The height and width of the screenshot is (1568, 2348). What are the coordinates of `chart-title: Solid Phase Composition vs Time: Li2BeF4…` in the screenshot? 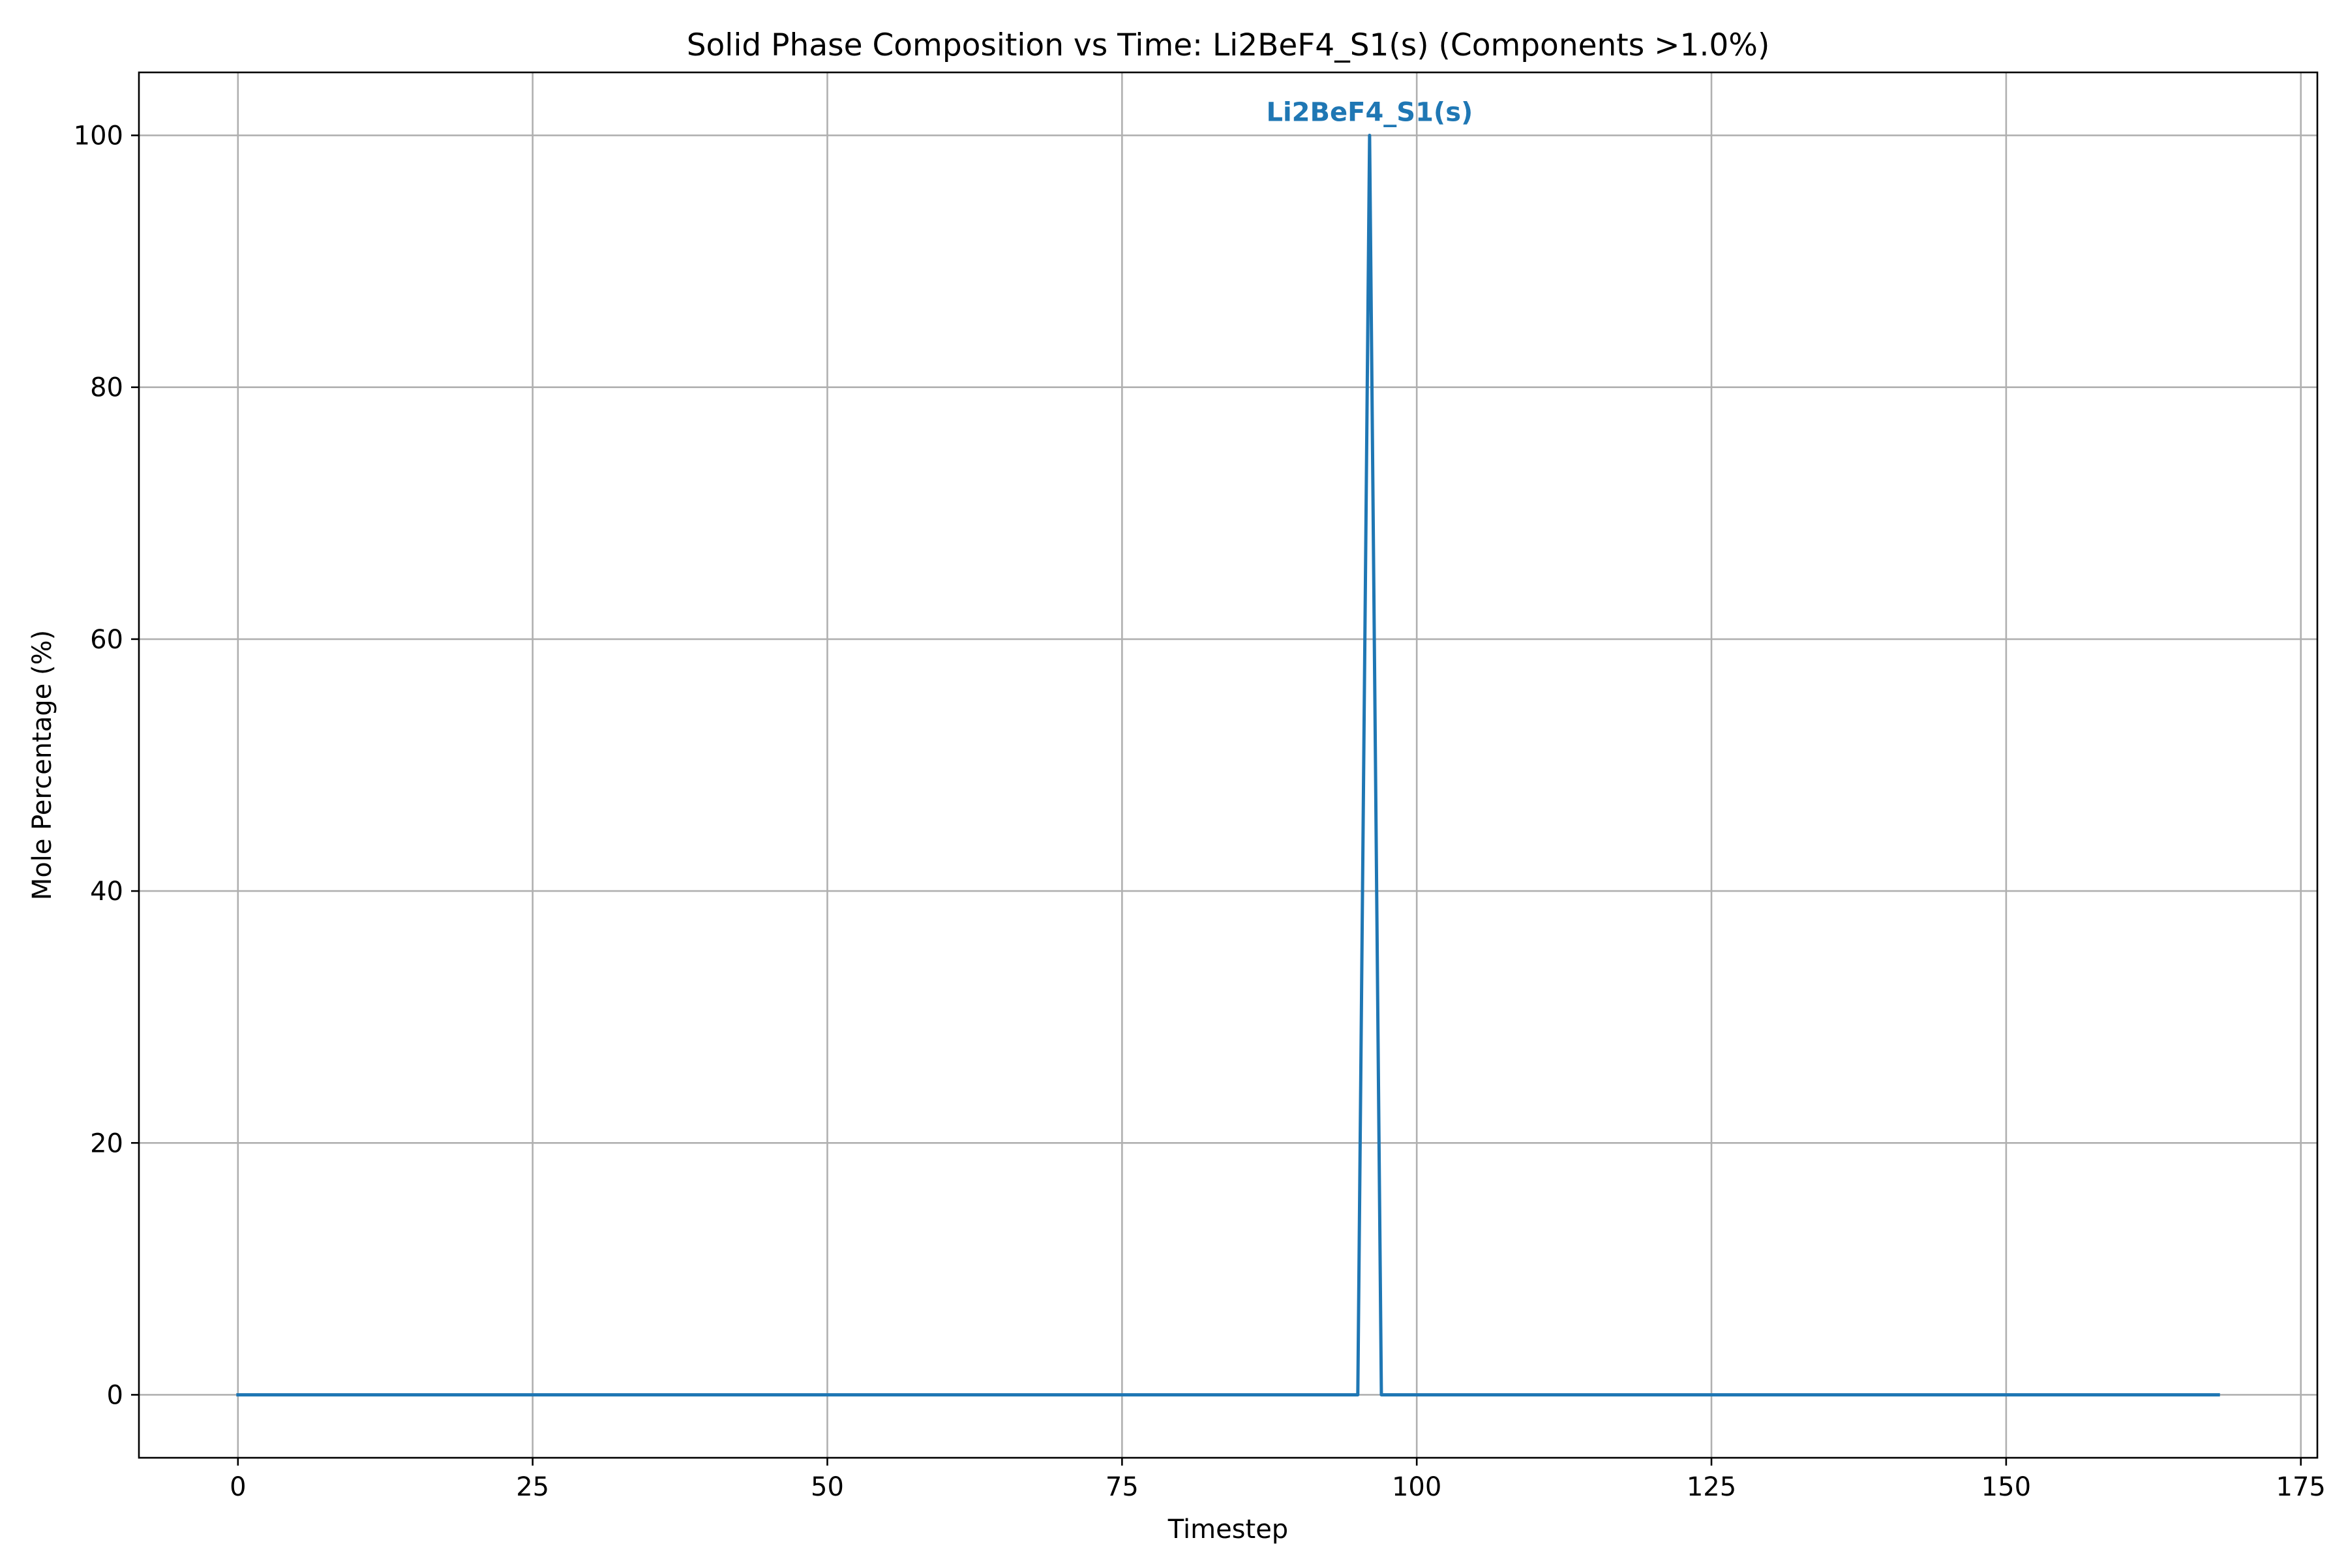 It's located at (1229, 45).